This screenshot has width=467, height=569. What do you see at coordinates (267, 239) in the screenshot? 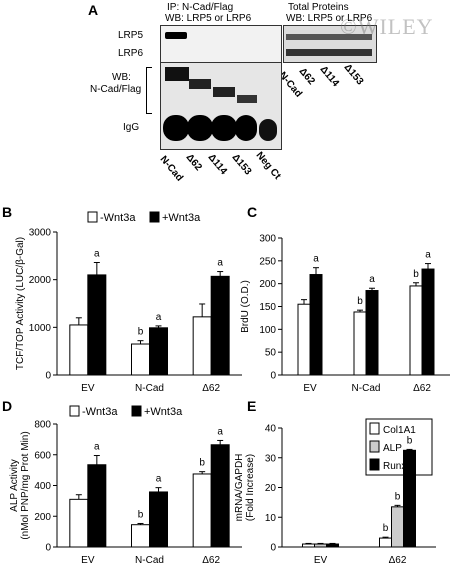
I see `c-ytick-label: 300` at bounding box center [267, 239].